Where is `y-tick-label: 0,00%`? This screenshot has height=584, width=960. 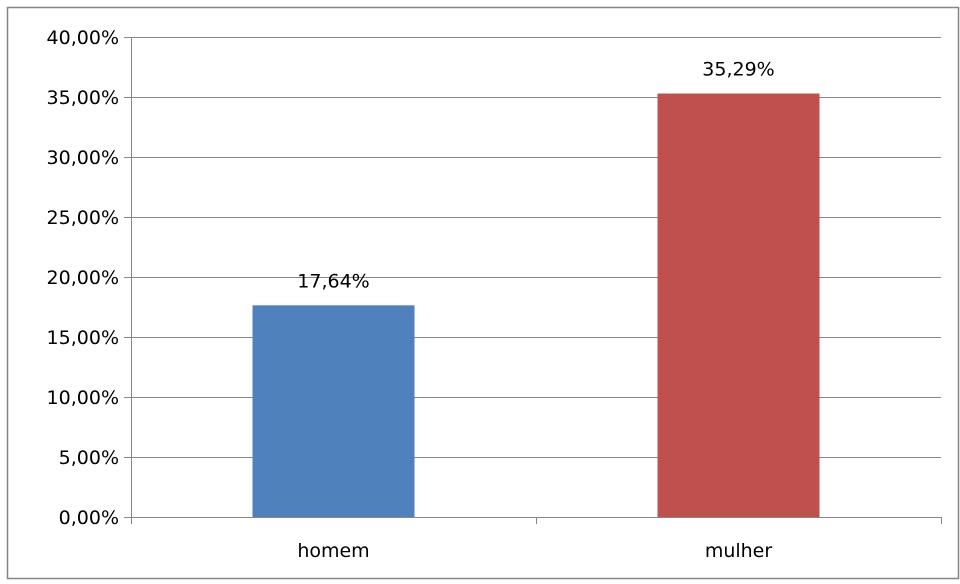 y-tick-label: 0,00% is located at coordinates (89, 518).